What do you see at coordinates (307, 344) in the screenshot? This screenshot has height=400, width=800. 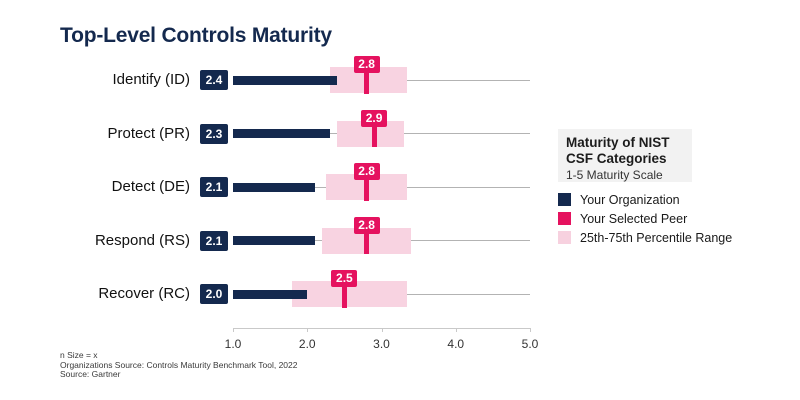 I see `x-axis-tick-label: 2.0` at bounding box center [307, 344].